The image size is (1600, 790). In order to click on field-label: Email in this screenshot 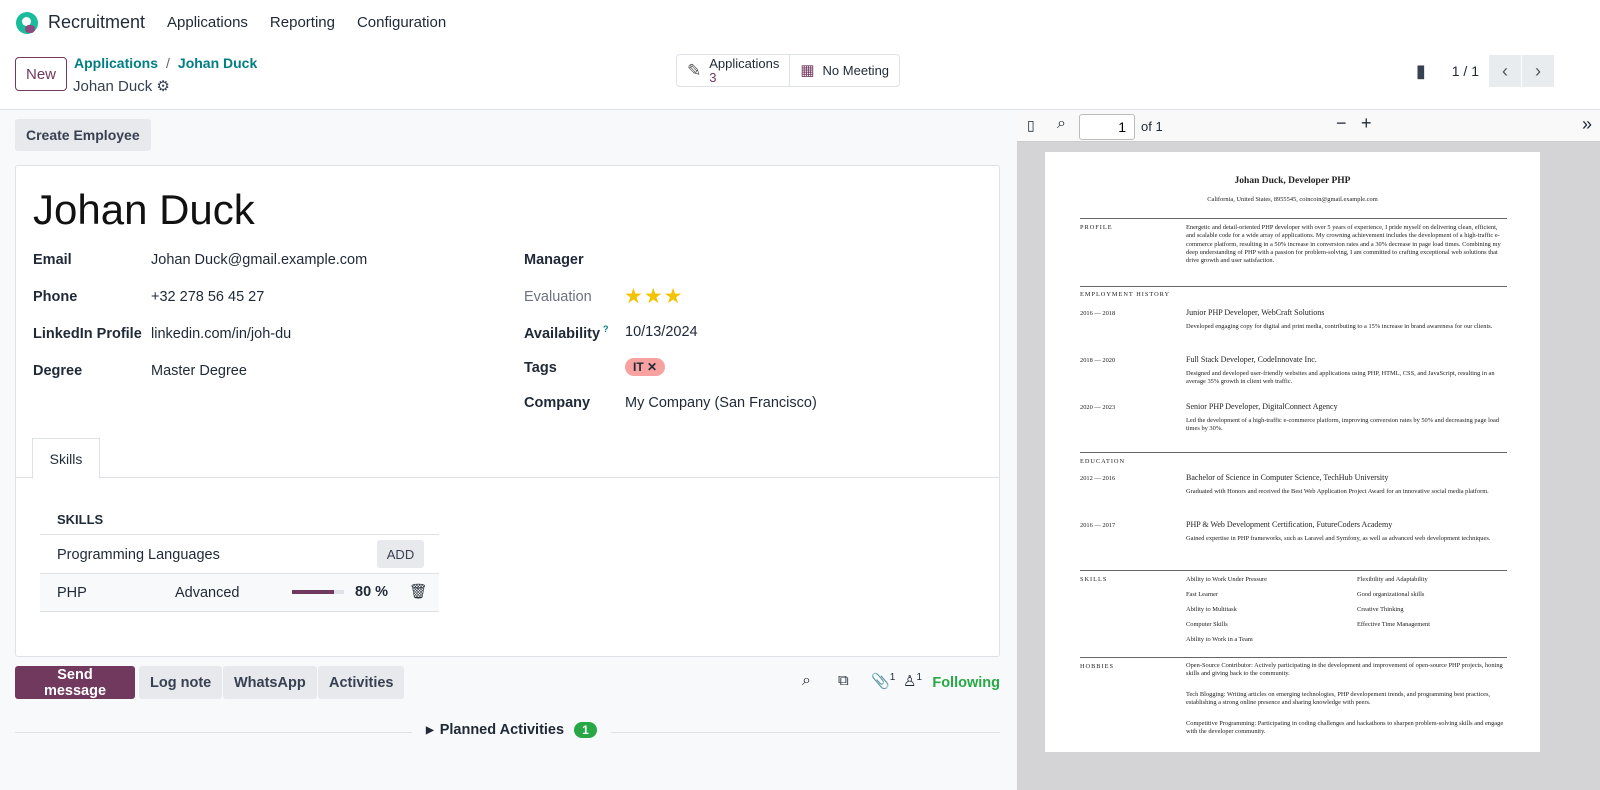, I will do `click(52, 260)`.